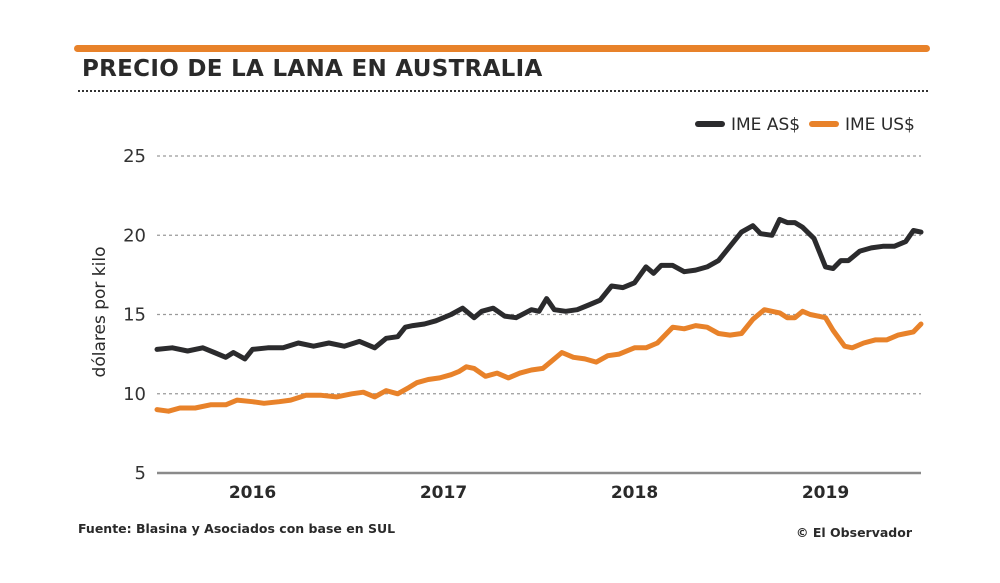 This screenshot has height=583, width=1000. What do you see at coordinates (805, 125) in the screenshot?
I see `legend: IME AS$ IME US$` at bounding box center [805, 125].